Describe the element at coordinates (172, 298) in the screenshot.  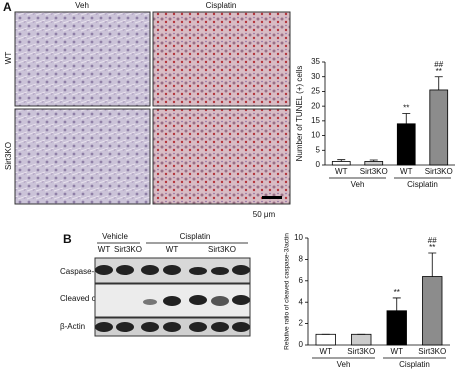
I see `bands` at that location.